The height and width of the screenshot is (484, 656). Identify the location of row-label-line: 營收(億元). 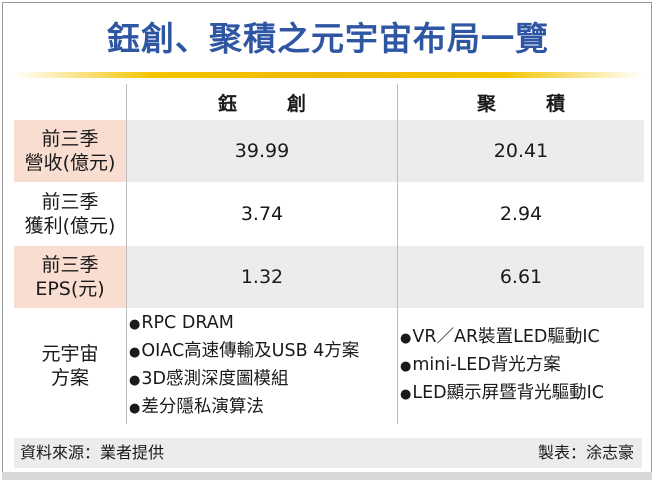
(70, 163).